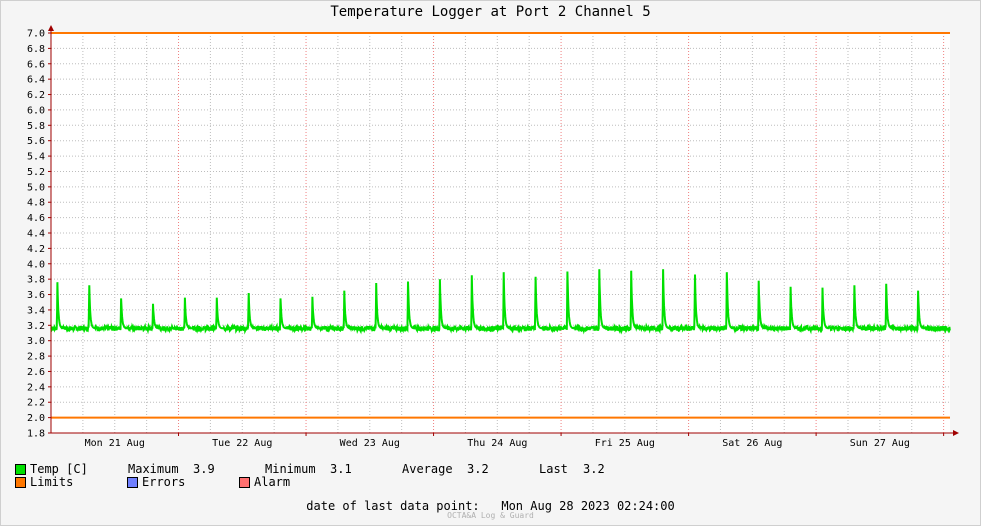 This screenshot has width=981, height=526. Describe the element at coordinates (153, 469) in the screenshot. I see `legend-maximum-label: Maximum` at that location.